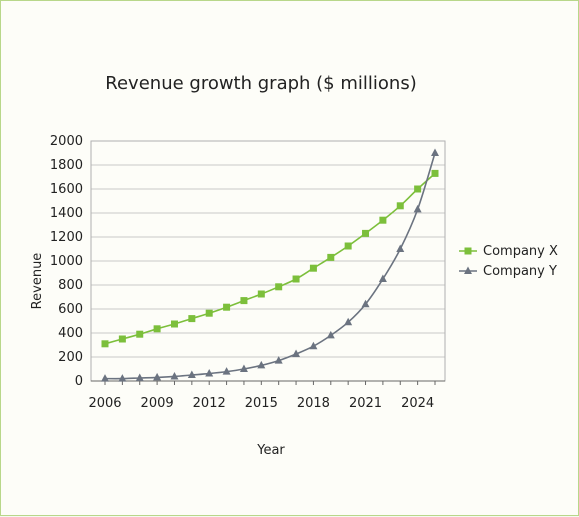  I want to click on y-tick-label: 1200, so click(66, 237).